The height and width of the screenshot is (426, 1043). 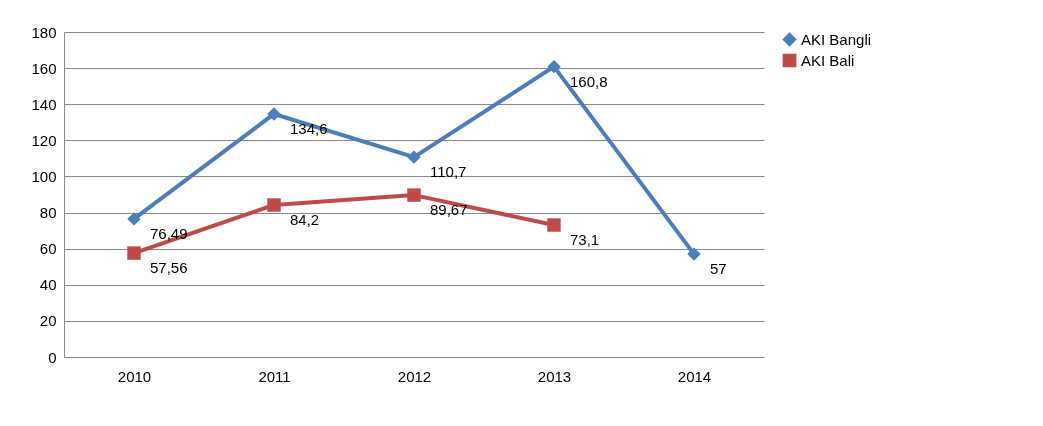 I want to click on data-label: 57,56, so click(x=169, y=268).